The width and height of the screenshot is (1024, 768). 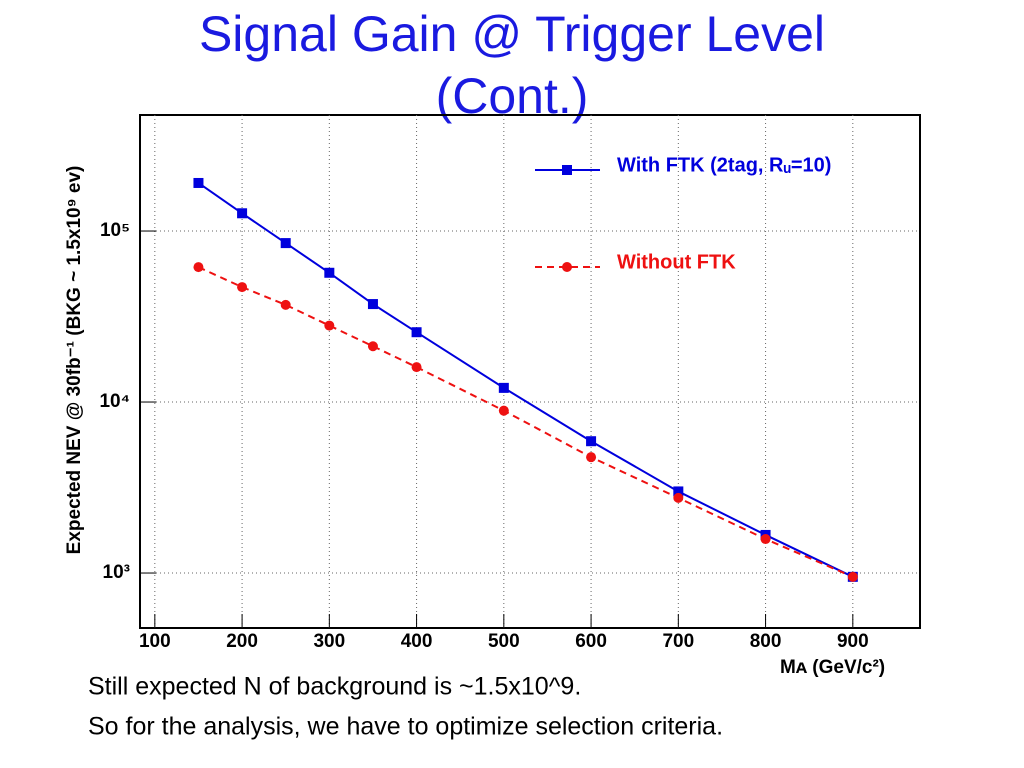 What do you see at coordinates (591, 641) in the screenshot?
I see `x-tick-label: 600` at bounding box center [591, 641].